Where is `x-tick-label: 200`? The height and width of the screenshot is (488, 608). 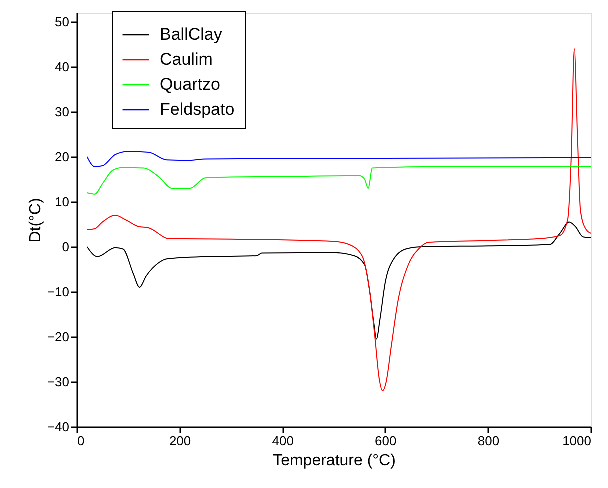 x-tick-label: 200 is located at coordinates (180, 441).